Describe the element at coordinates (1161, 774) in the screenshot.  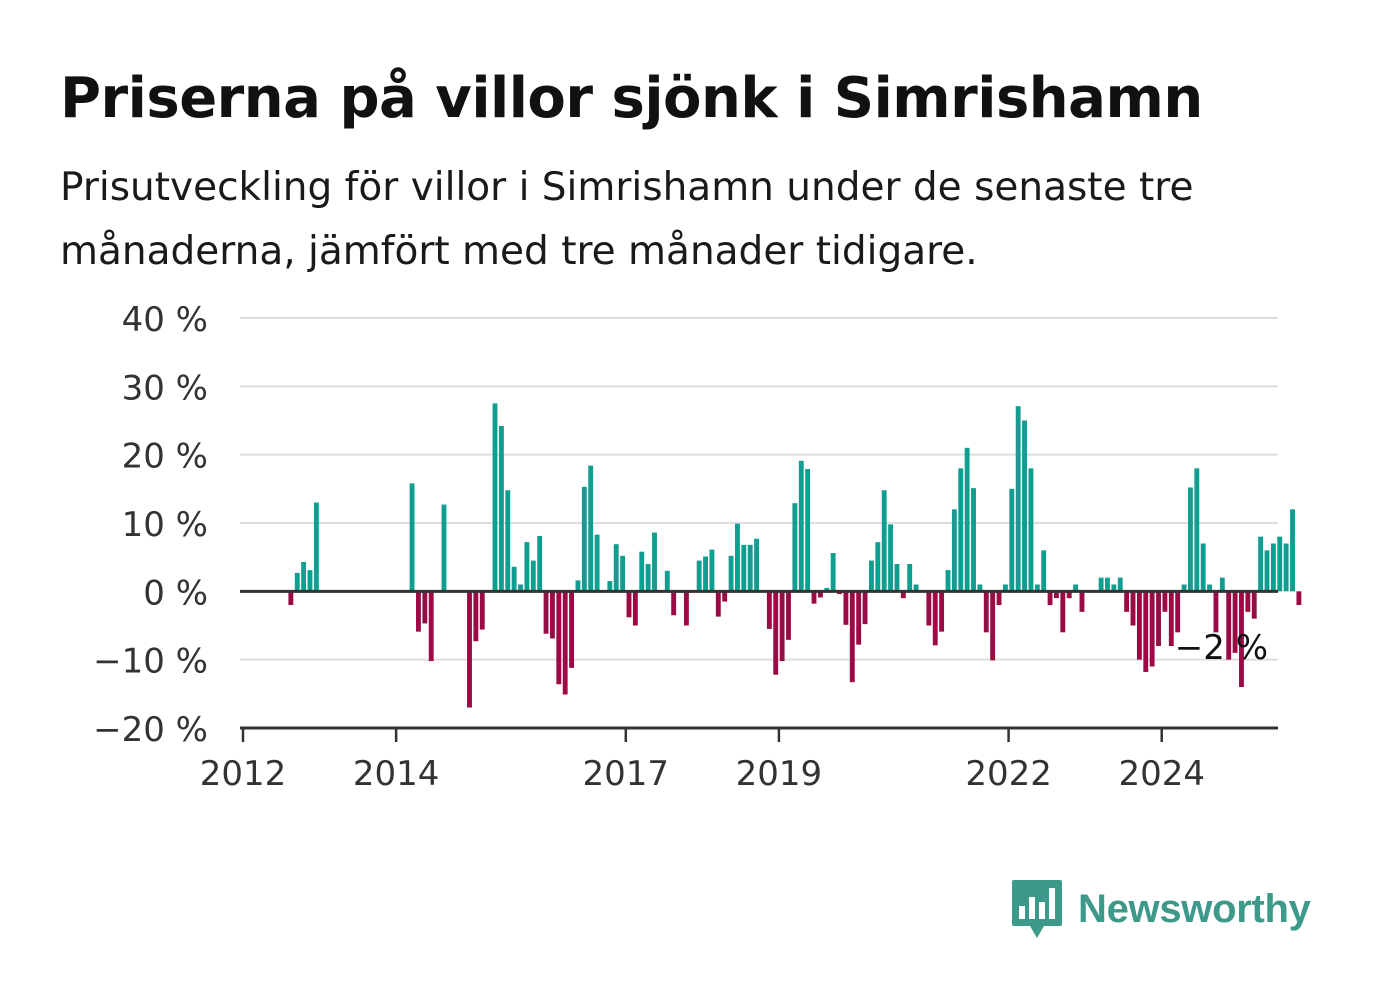
I see `x-tick-label: 2024` at that location.